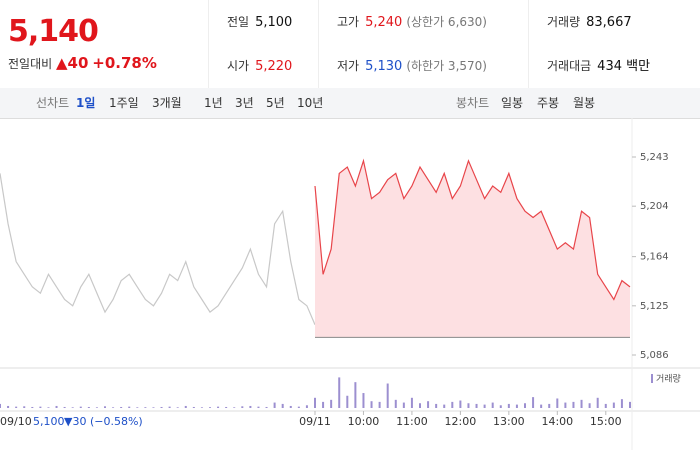 The width and height of the screenshot is (700, 450). What do you see at coordinates (82, 63) in the screenshot?
I see `change: 전일대비 ▲40 +0.78%` at bounding box center [82, 63].